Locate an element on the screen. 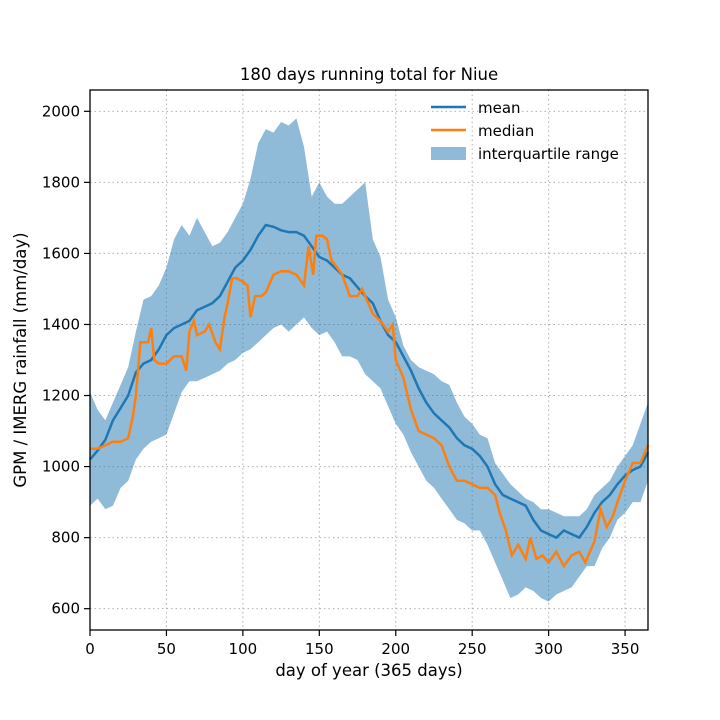 The width and height of the screenshot is (720, 720). y-tick-label: 1000 is located at coordinates (61, 467).